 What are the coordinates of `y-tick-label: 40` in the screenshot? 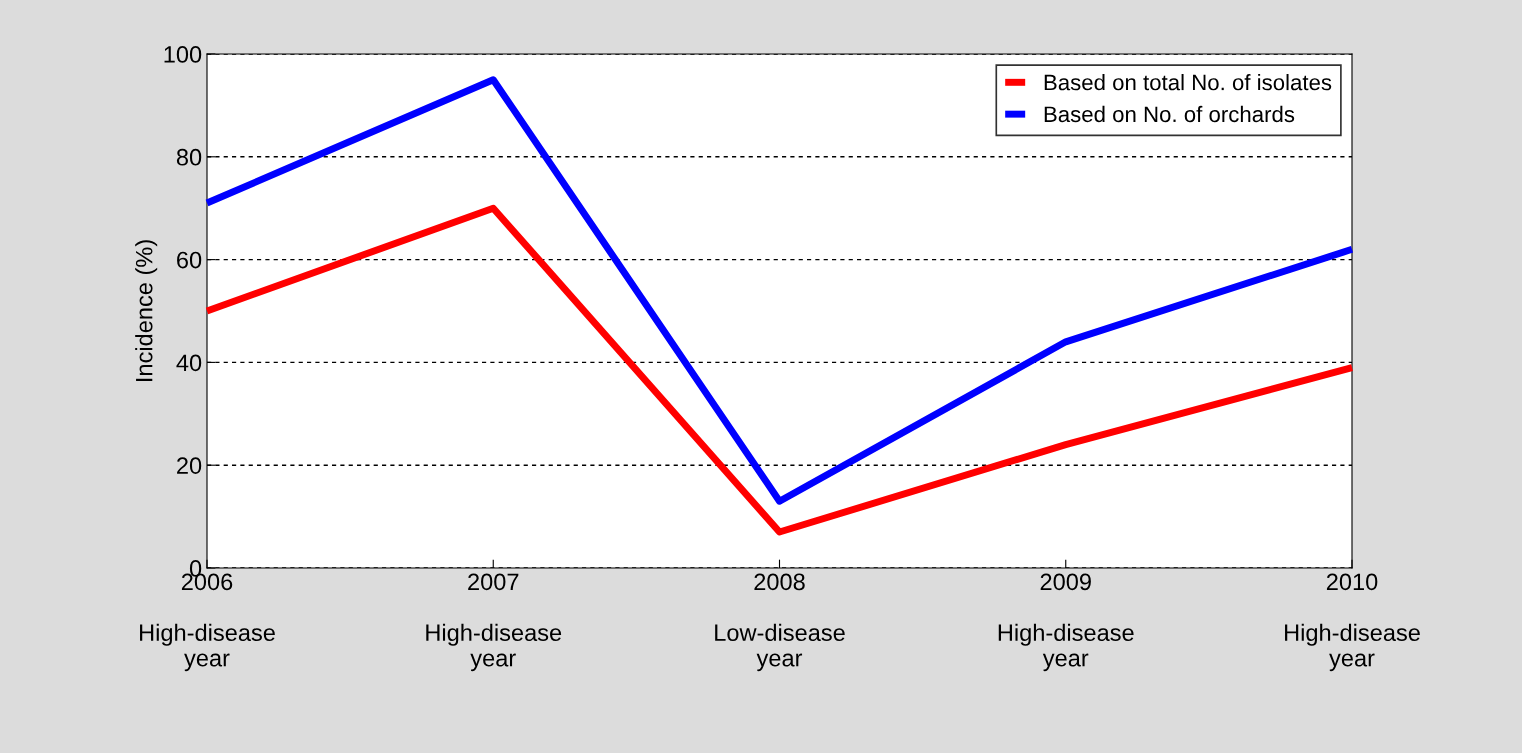 It's located at (189, 363).